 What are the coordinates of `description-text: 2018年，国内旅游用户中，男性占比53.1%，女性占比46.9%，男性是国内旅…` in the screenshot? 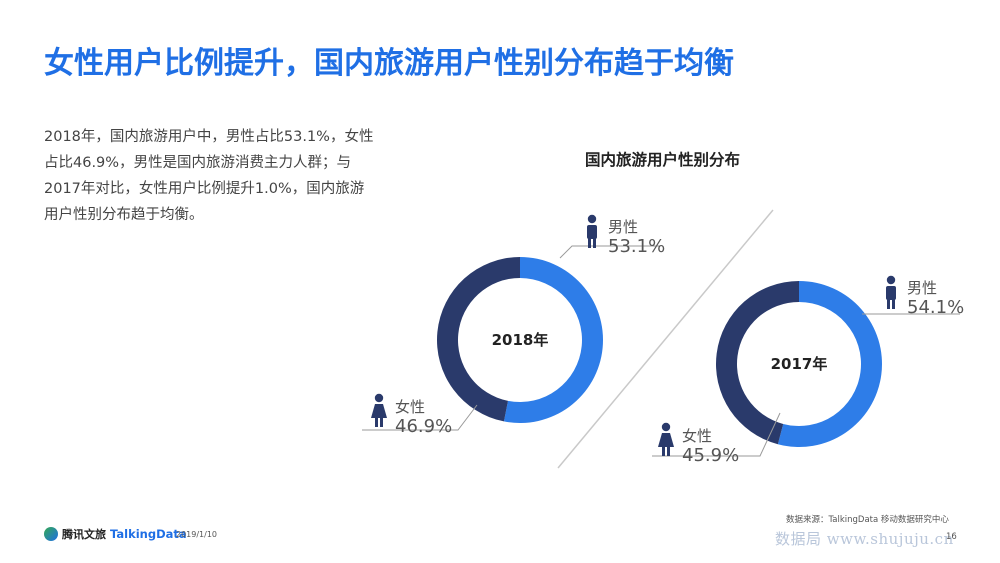 It's located at (209, 176).